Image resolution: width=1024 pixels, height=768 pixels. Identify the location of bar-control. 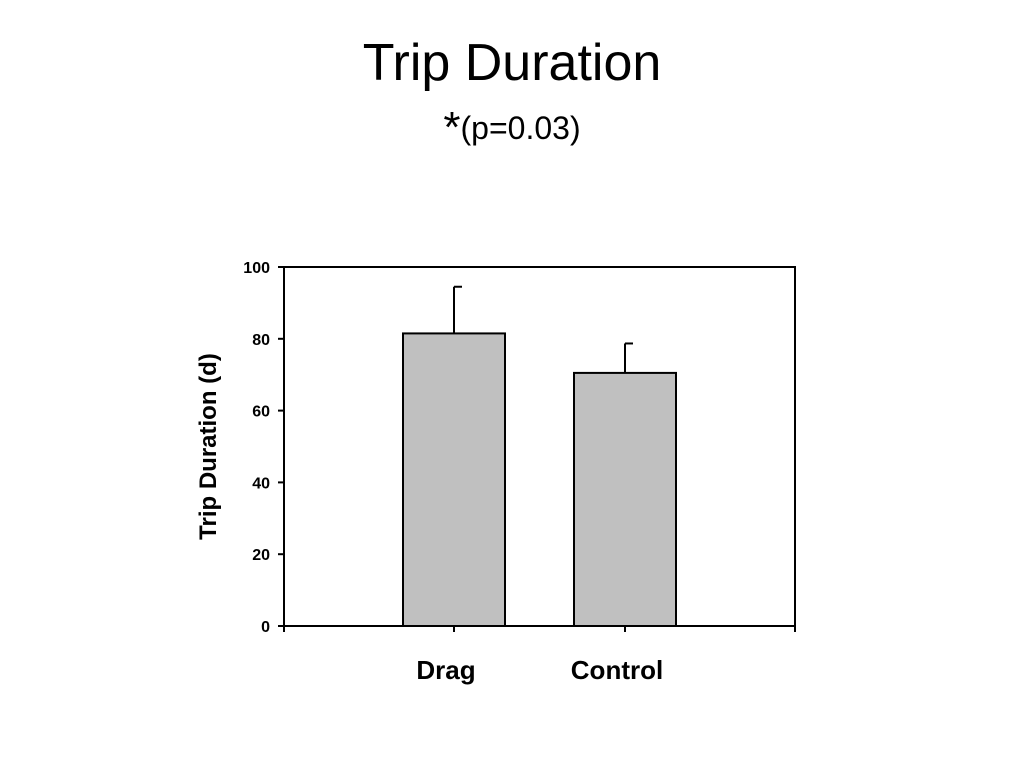
(625, 499).